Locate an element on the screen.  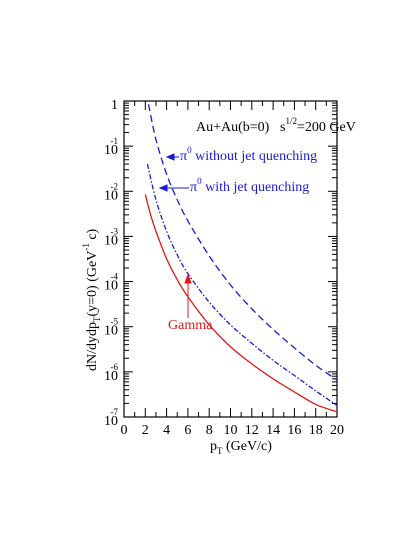
y-axis-title: dN/dydpT(y=0) (GeV-1 c) is located at coordinates (91, 299).